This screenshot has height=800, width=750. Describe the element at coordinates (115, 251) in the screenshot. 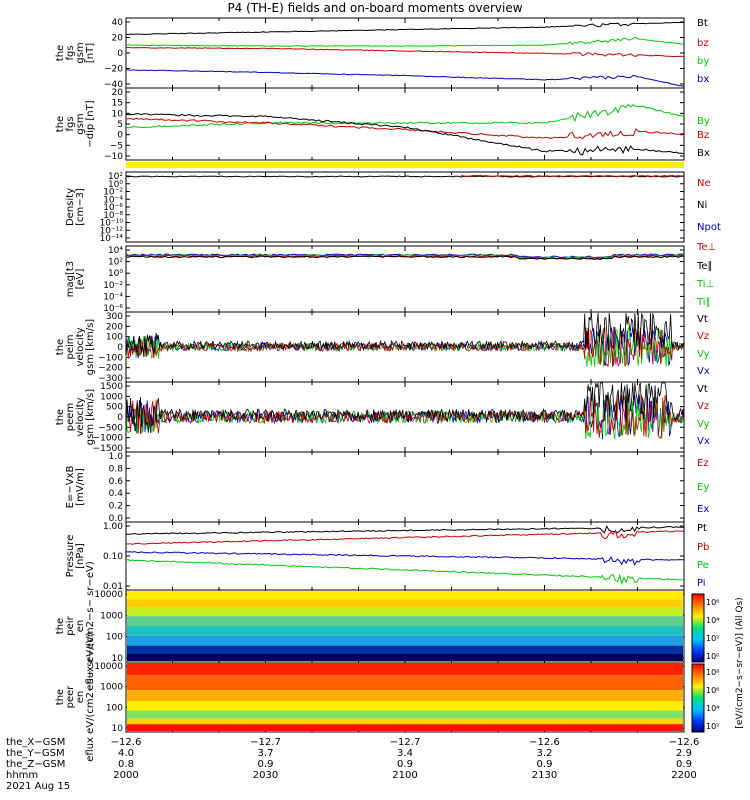

I see `y-tick-label: 10⁴` at that location.